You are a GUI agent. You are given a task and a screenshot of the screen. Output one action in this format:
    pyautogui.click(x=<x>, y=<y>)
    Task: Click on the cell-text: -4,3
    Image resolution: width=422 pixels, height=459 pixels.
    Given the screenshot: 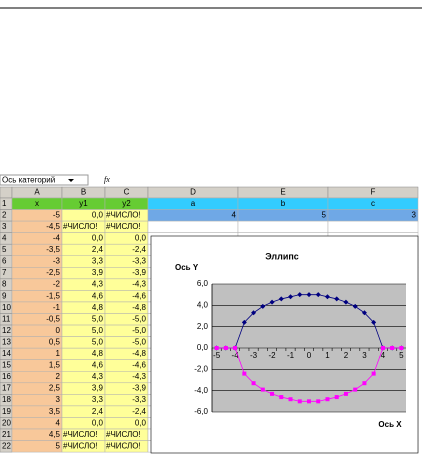 What is the action you would take?
    pyautogui.click(x=139, y=284)
    